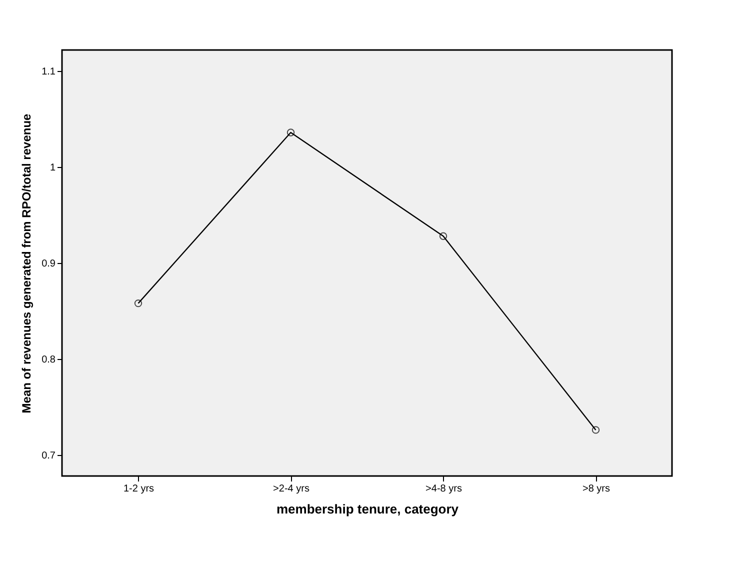 The image size is (756, 565). What do you see at coordinates (368, 509) in the screenshot?
I see `x-axis-title: membership tenure, category` at bounding box center [368, 509].